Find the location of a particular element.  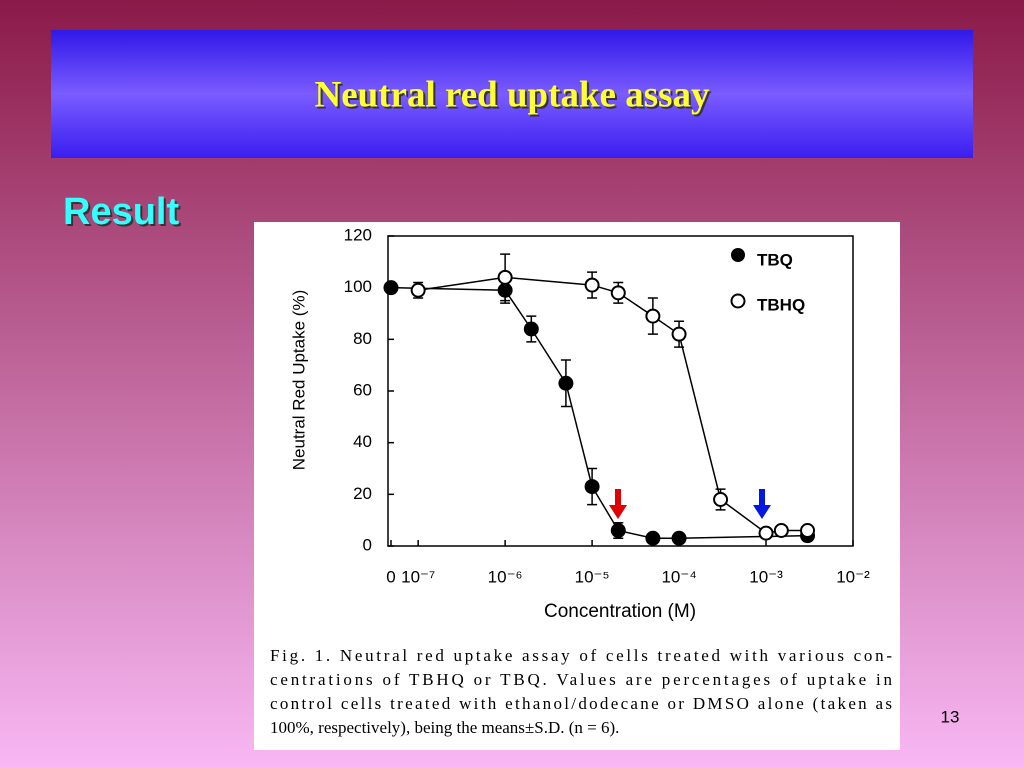

legend-label: TBHQ is located at coordinates (781, 304).